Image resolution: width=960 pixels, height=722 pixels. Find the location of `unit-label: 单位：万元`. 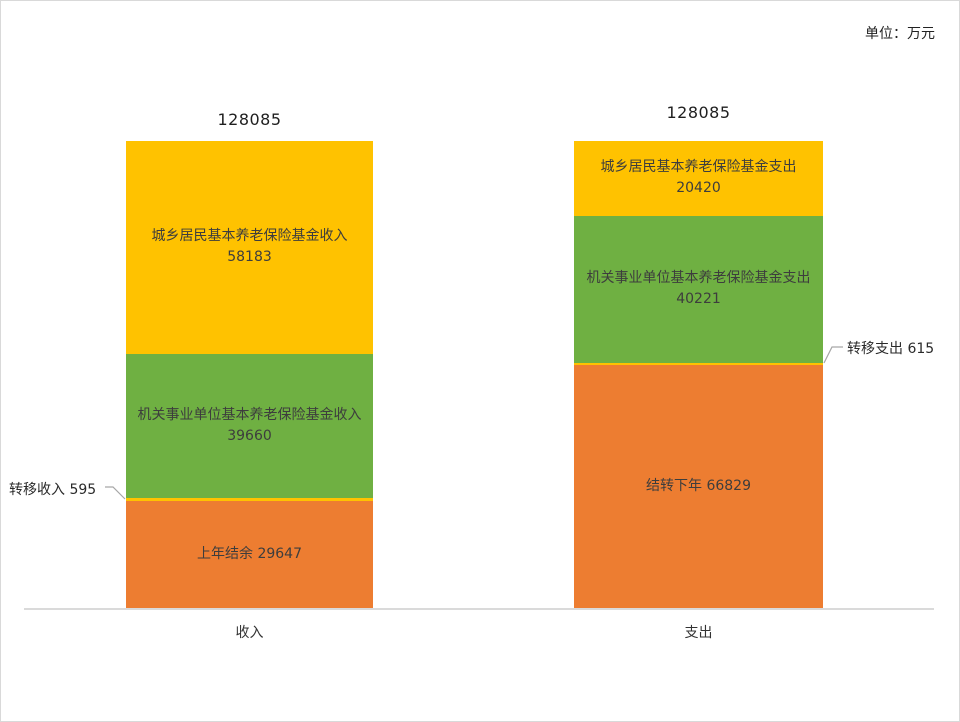

unit-label: 单位：万元 is located at coordinates (900, 34).